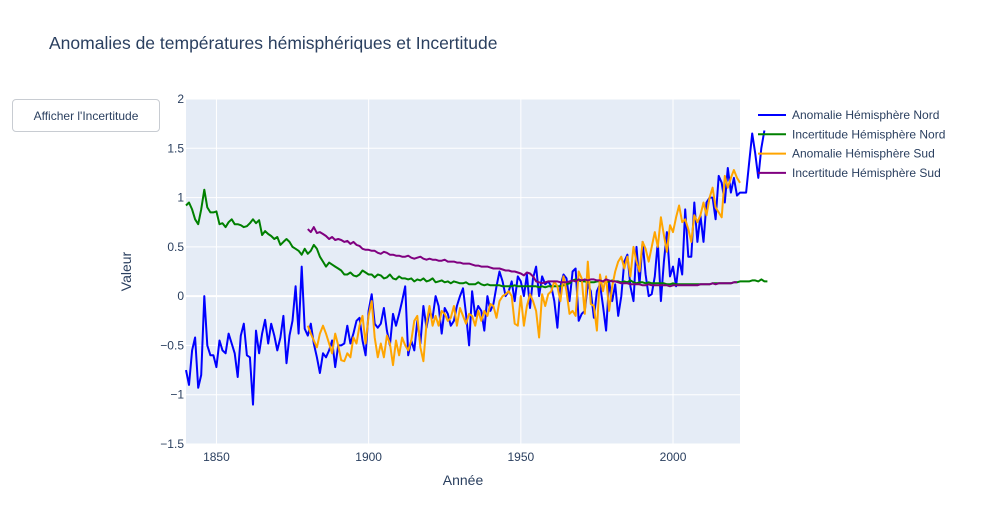 The height and width of the screenshot is (525, 985). Describe the element at coordinates (177, 395) in the screenshot. I see `y-tick-label: −1` at that location.